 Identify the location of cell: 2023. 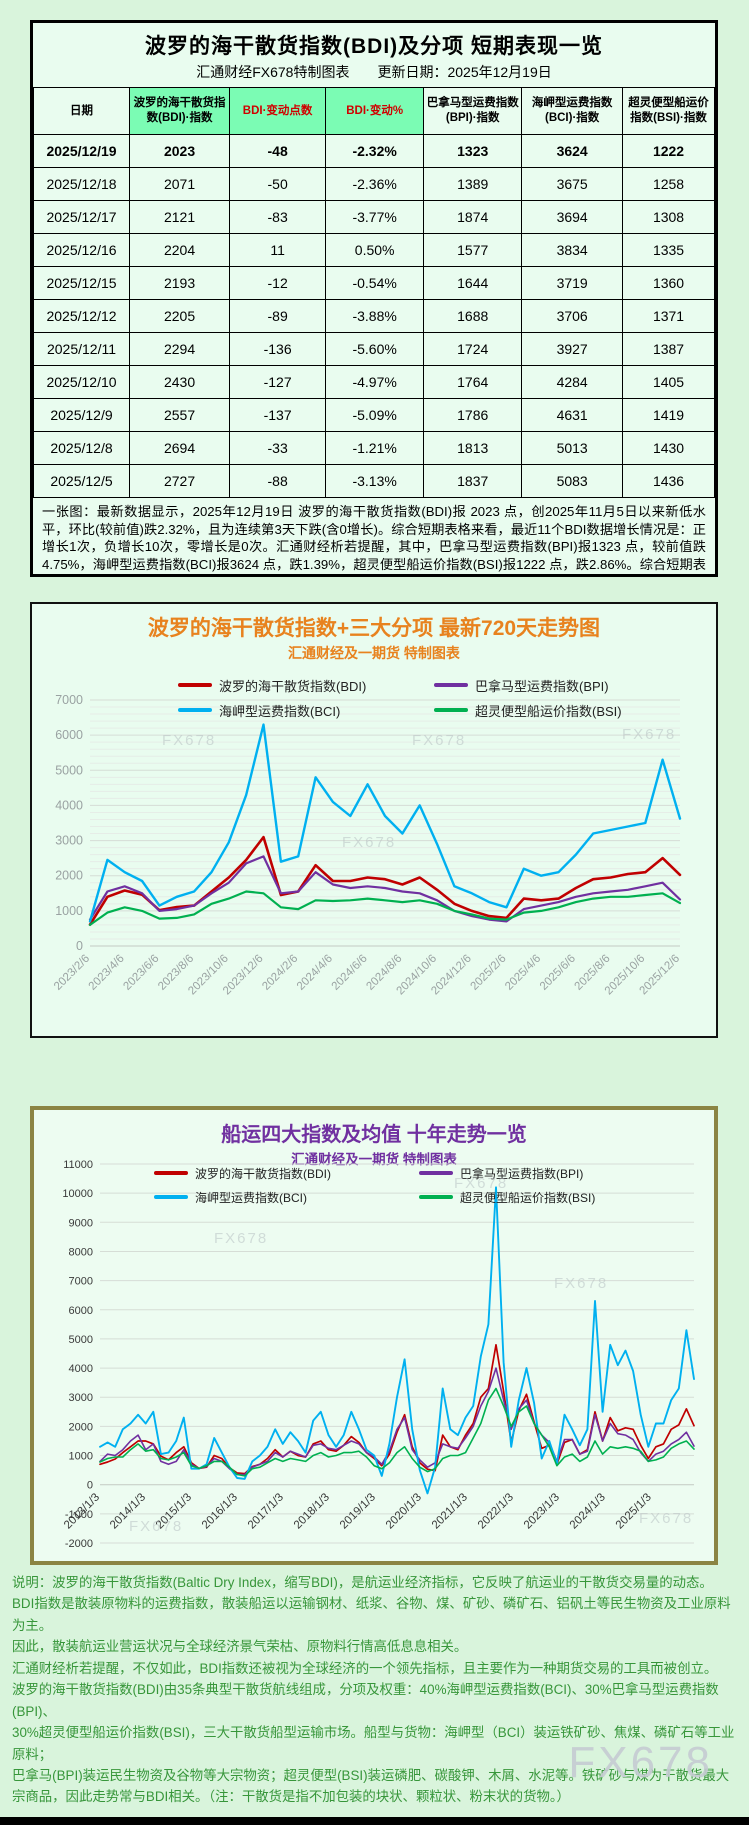
(180, 151).